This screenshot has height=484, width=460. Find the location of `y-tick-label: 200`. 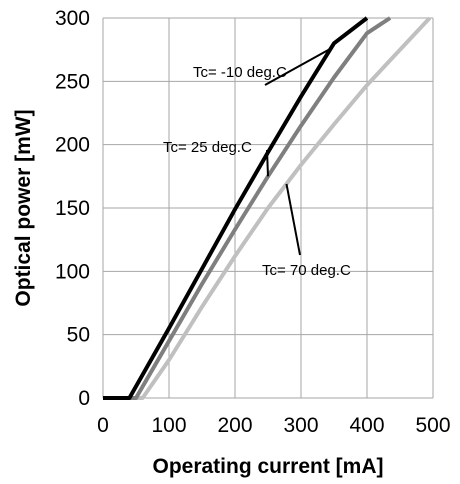

y-tick-label: 200 is located at coordinates (72, 145).